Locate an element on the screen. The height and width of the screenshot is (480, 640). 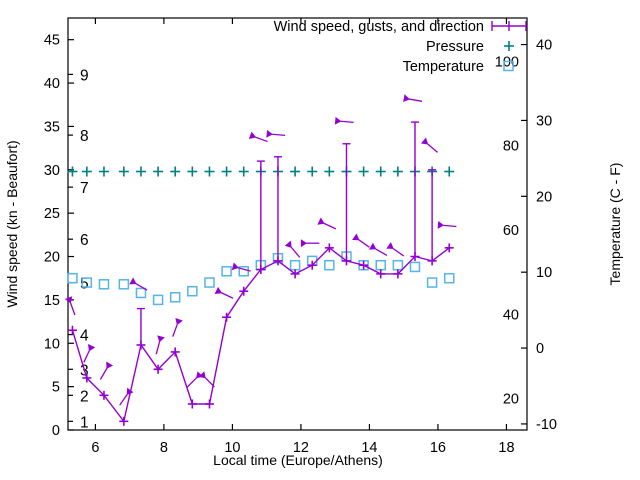
y-axis-label-left: Wind speed (kn - Beaufort) is located at coordinates (12, 223).